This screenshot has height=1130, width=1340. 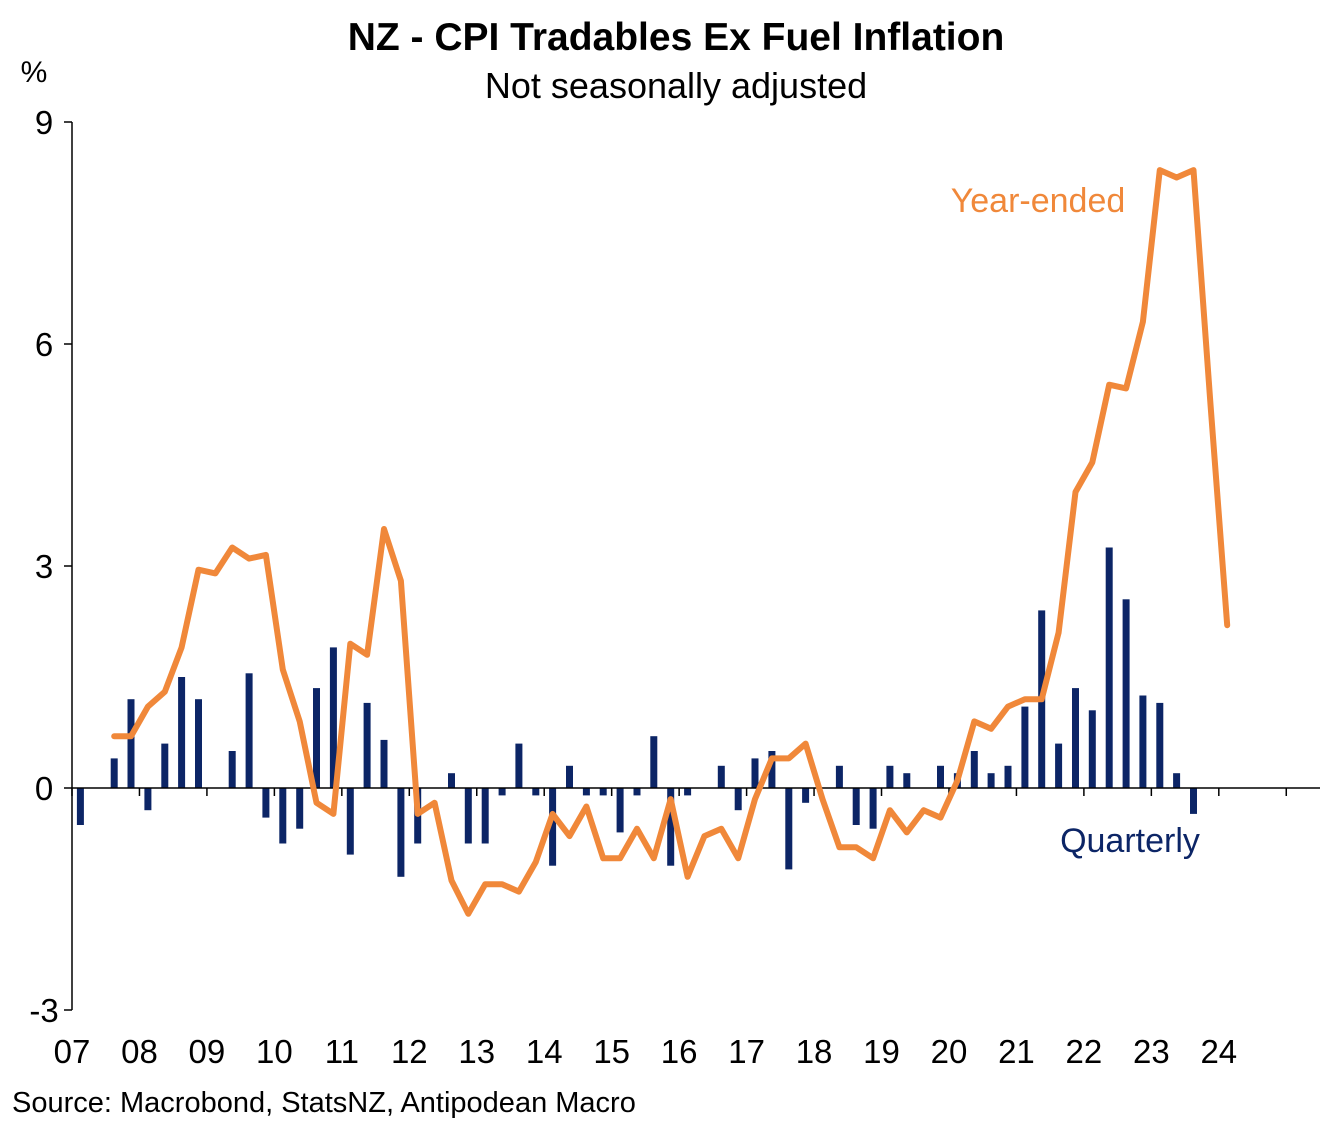 I want to click on x-tick-label: 19, so click(x=881, y=1051).